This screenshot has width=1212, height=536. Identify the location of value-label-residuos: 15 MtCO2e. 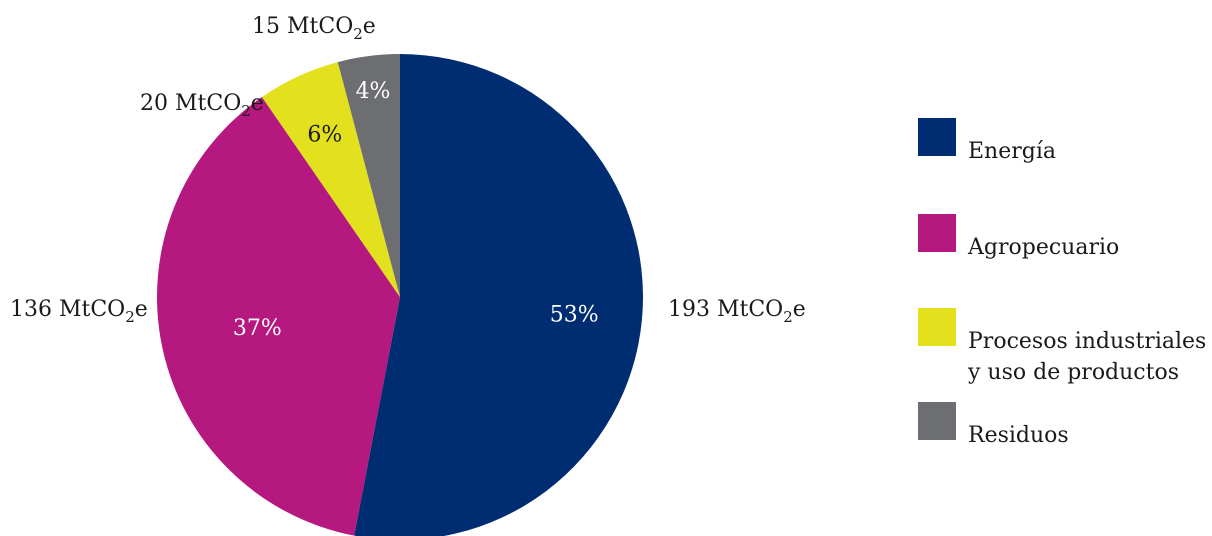
(314, 28).